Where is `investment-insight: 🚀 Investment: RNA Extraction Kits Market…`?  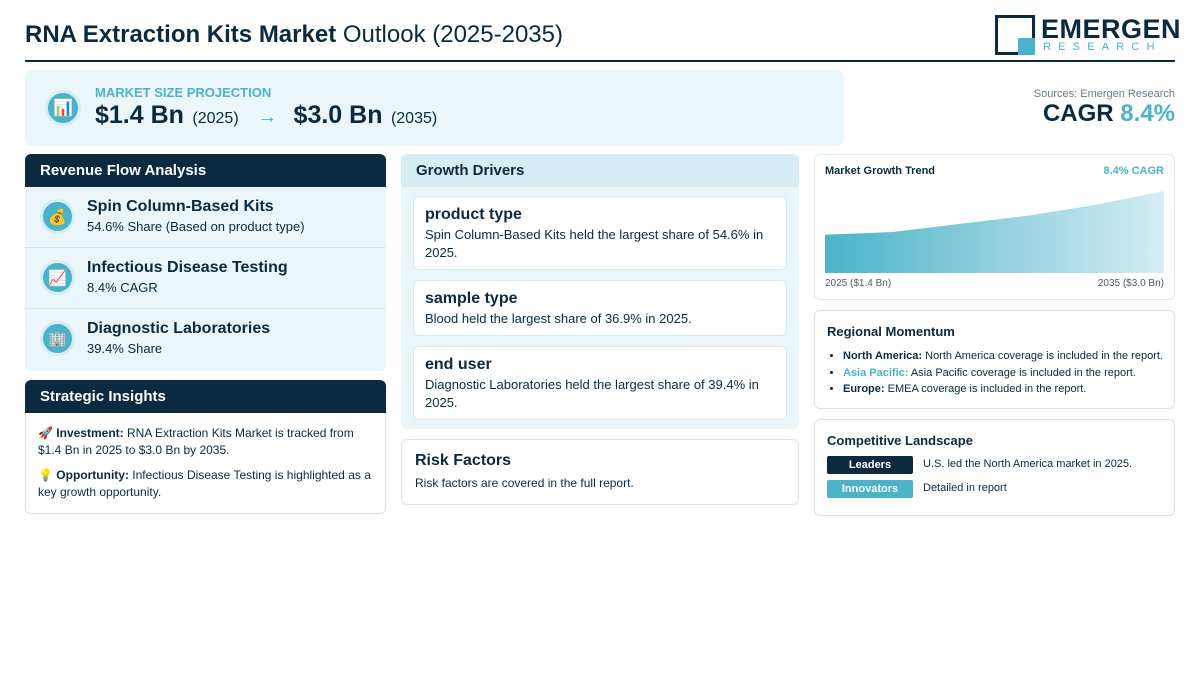 investment-insight: 🚀 Investment: RNA Extraction Kits Market… is located at coordinates (205, 442).